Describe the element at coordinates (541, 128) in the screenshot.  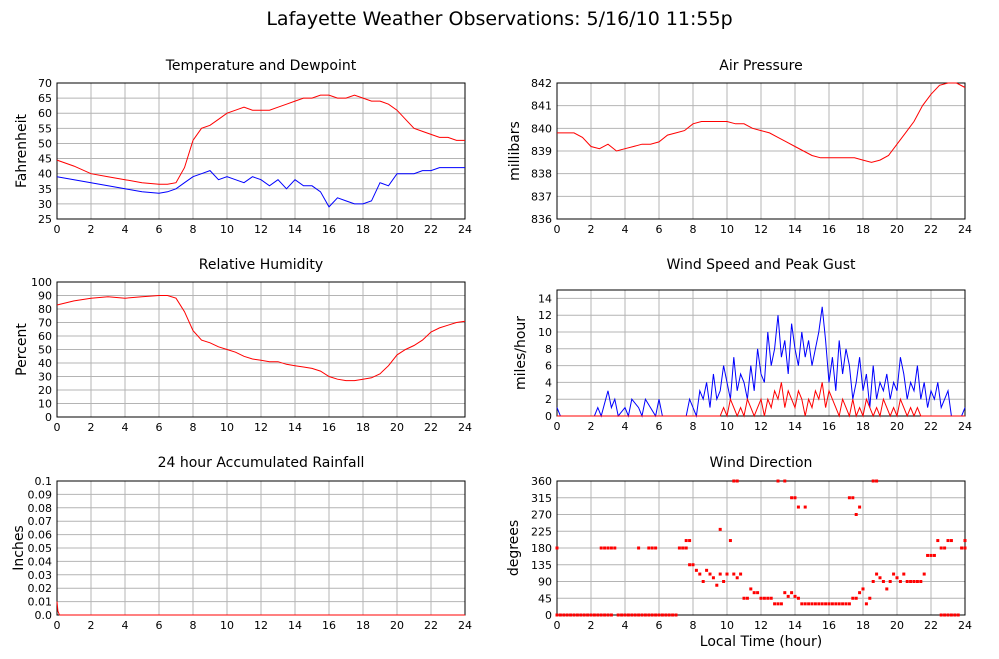
I see `y-tick-label: 840` at that location.